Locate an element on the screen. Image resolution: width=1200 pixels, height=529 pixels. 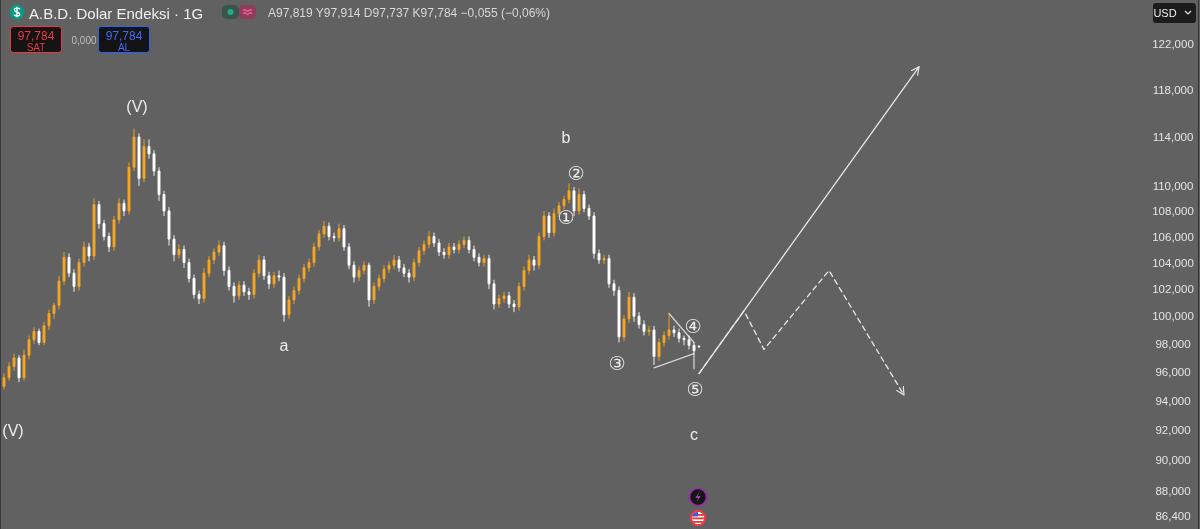
text: A97,819 Y97,914 D97,737 K97,784 −0,055 (−0,06%) is located at coordinates (409, 13).